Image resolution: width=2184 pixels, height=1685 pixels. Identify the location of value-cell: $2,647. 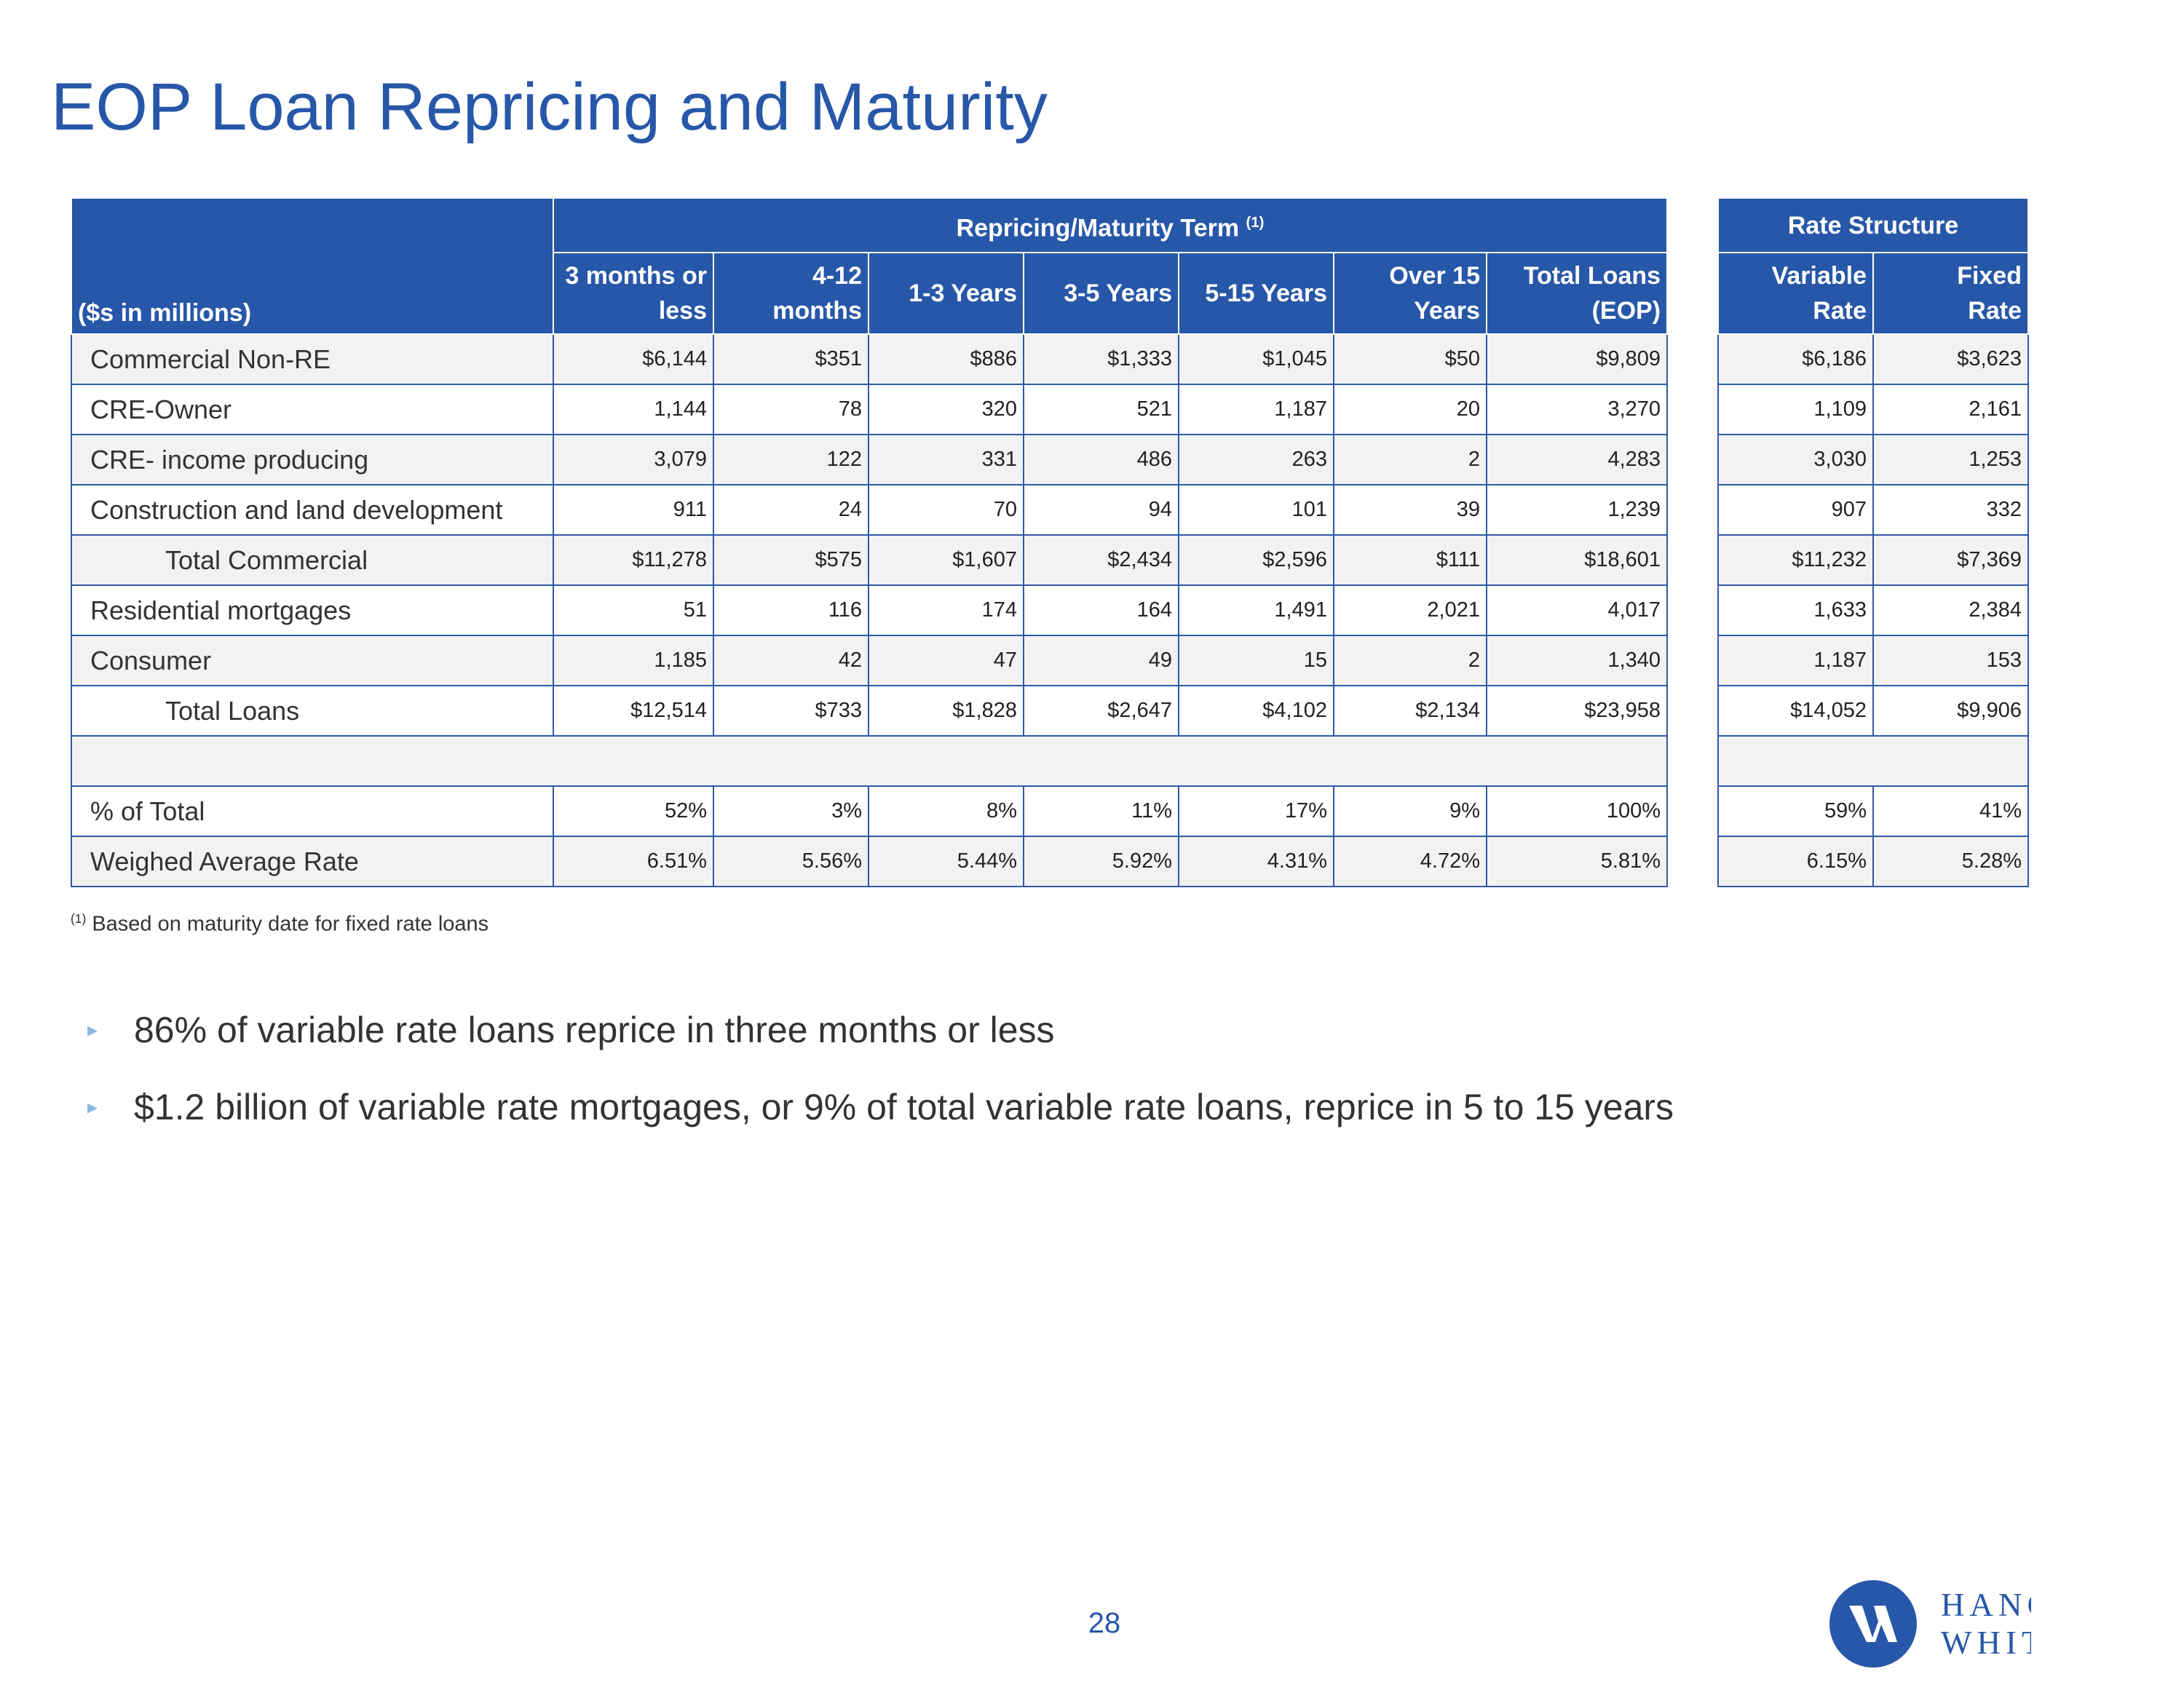
(1101, 711).